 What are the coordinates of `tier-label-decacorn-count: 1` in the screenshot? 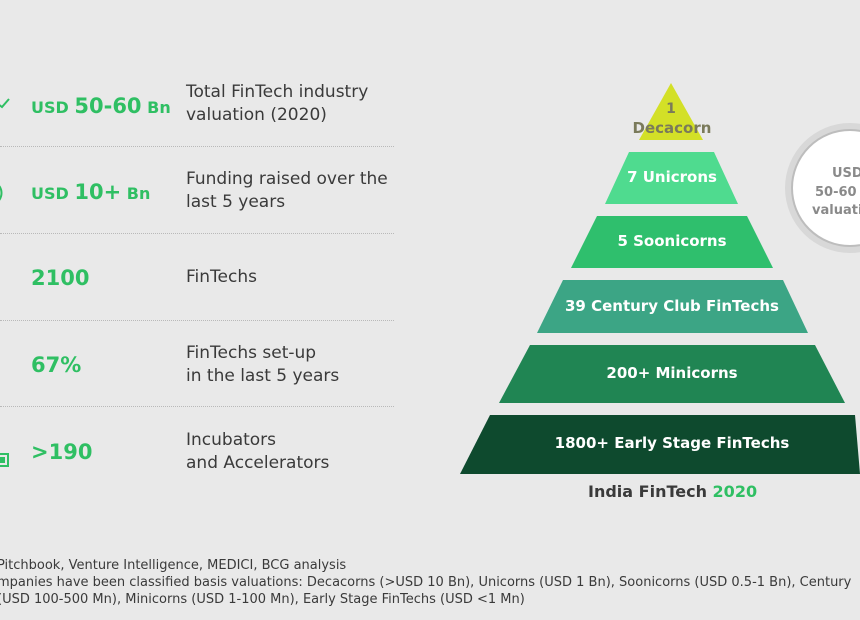 It's located at (671, 109).